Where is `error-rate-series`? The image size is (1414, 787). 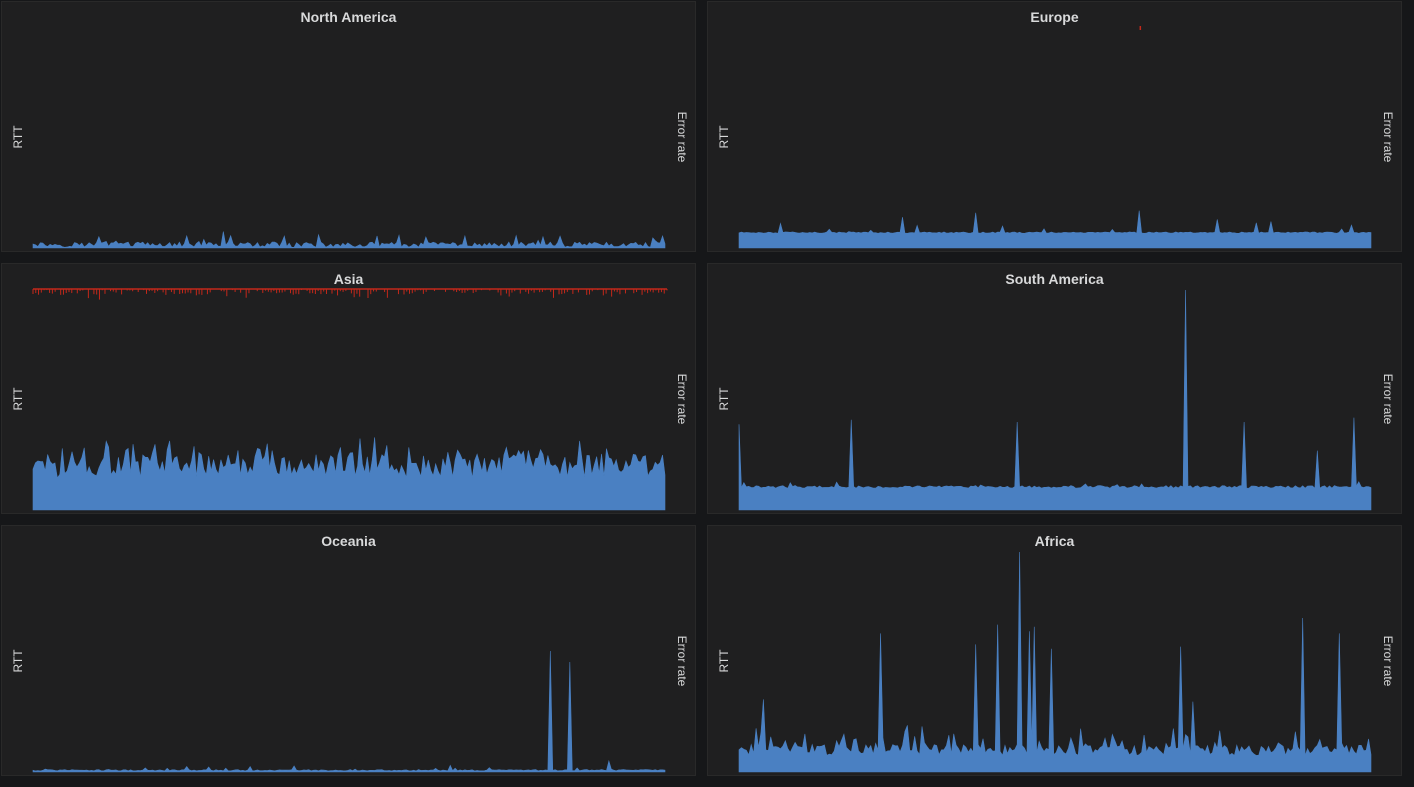 error-rate-series is located at coordinates (350, 294).